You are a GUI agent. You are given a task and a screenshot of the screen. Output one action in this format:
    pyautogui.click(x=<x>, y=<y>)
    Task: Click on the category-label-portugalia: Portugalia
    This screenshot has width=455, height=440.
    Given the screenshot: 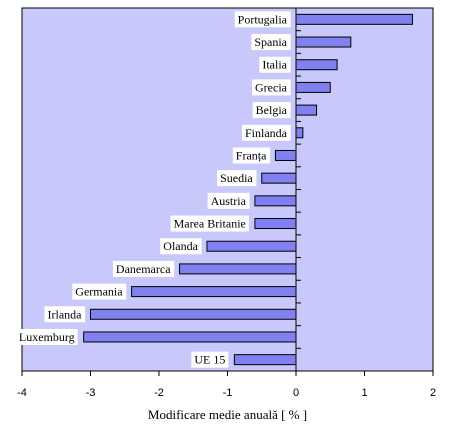 What is the action you would take?
    pyautogui.click(x=262, y=19)
    